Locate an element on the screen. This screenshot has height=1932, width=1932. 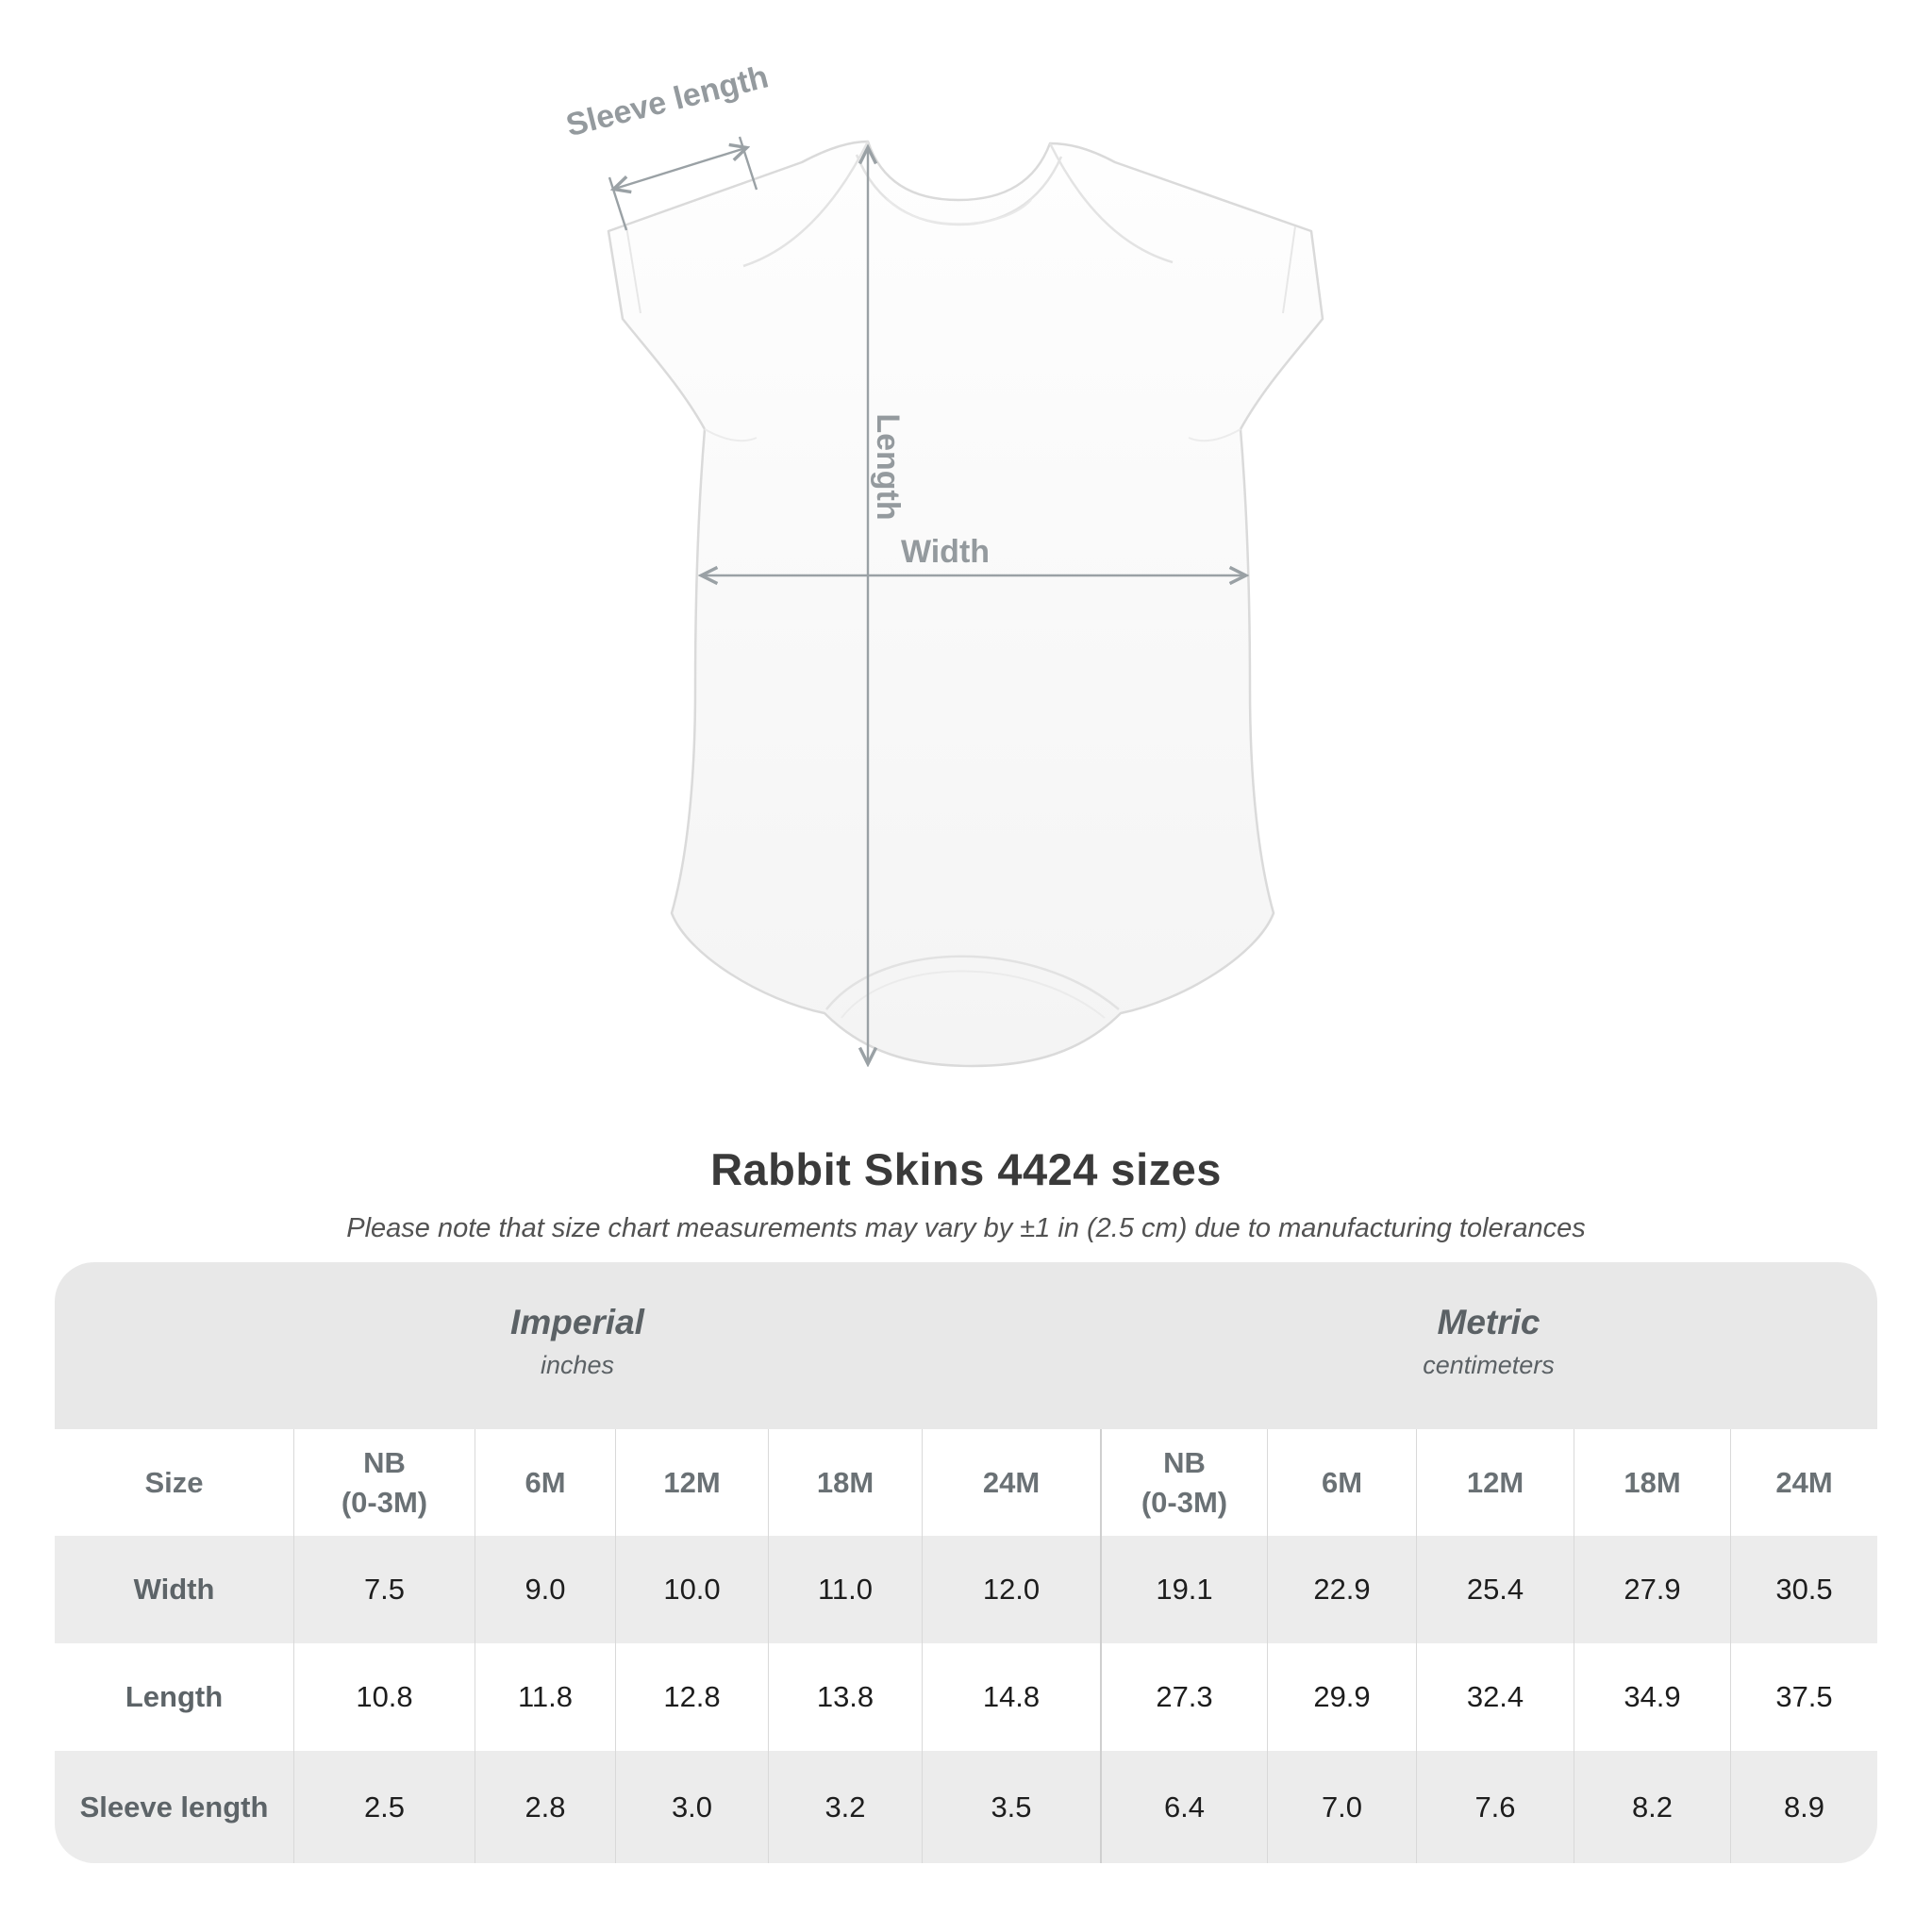
sleeve-length-label: Sleeve length is located at coordinates (667, 100).